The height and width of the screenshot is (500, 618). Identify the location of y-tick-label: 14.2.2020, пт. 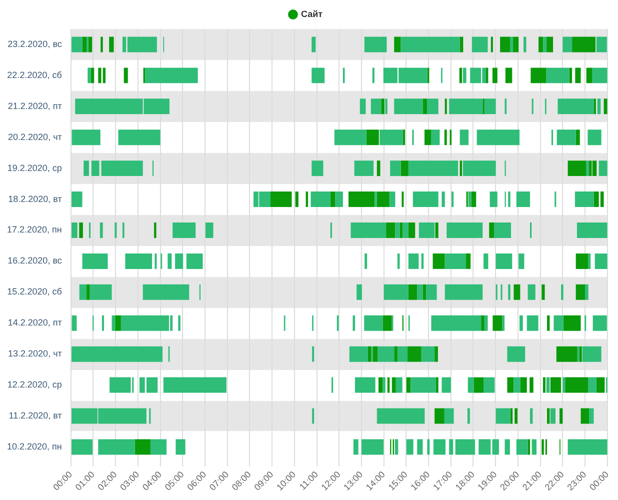
(35, 323).